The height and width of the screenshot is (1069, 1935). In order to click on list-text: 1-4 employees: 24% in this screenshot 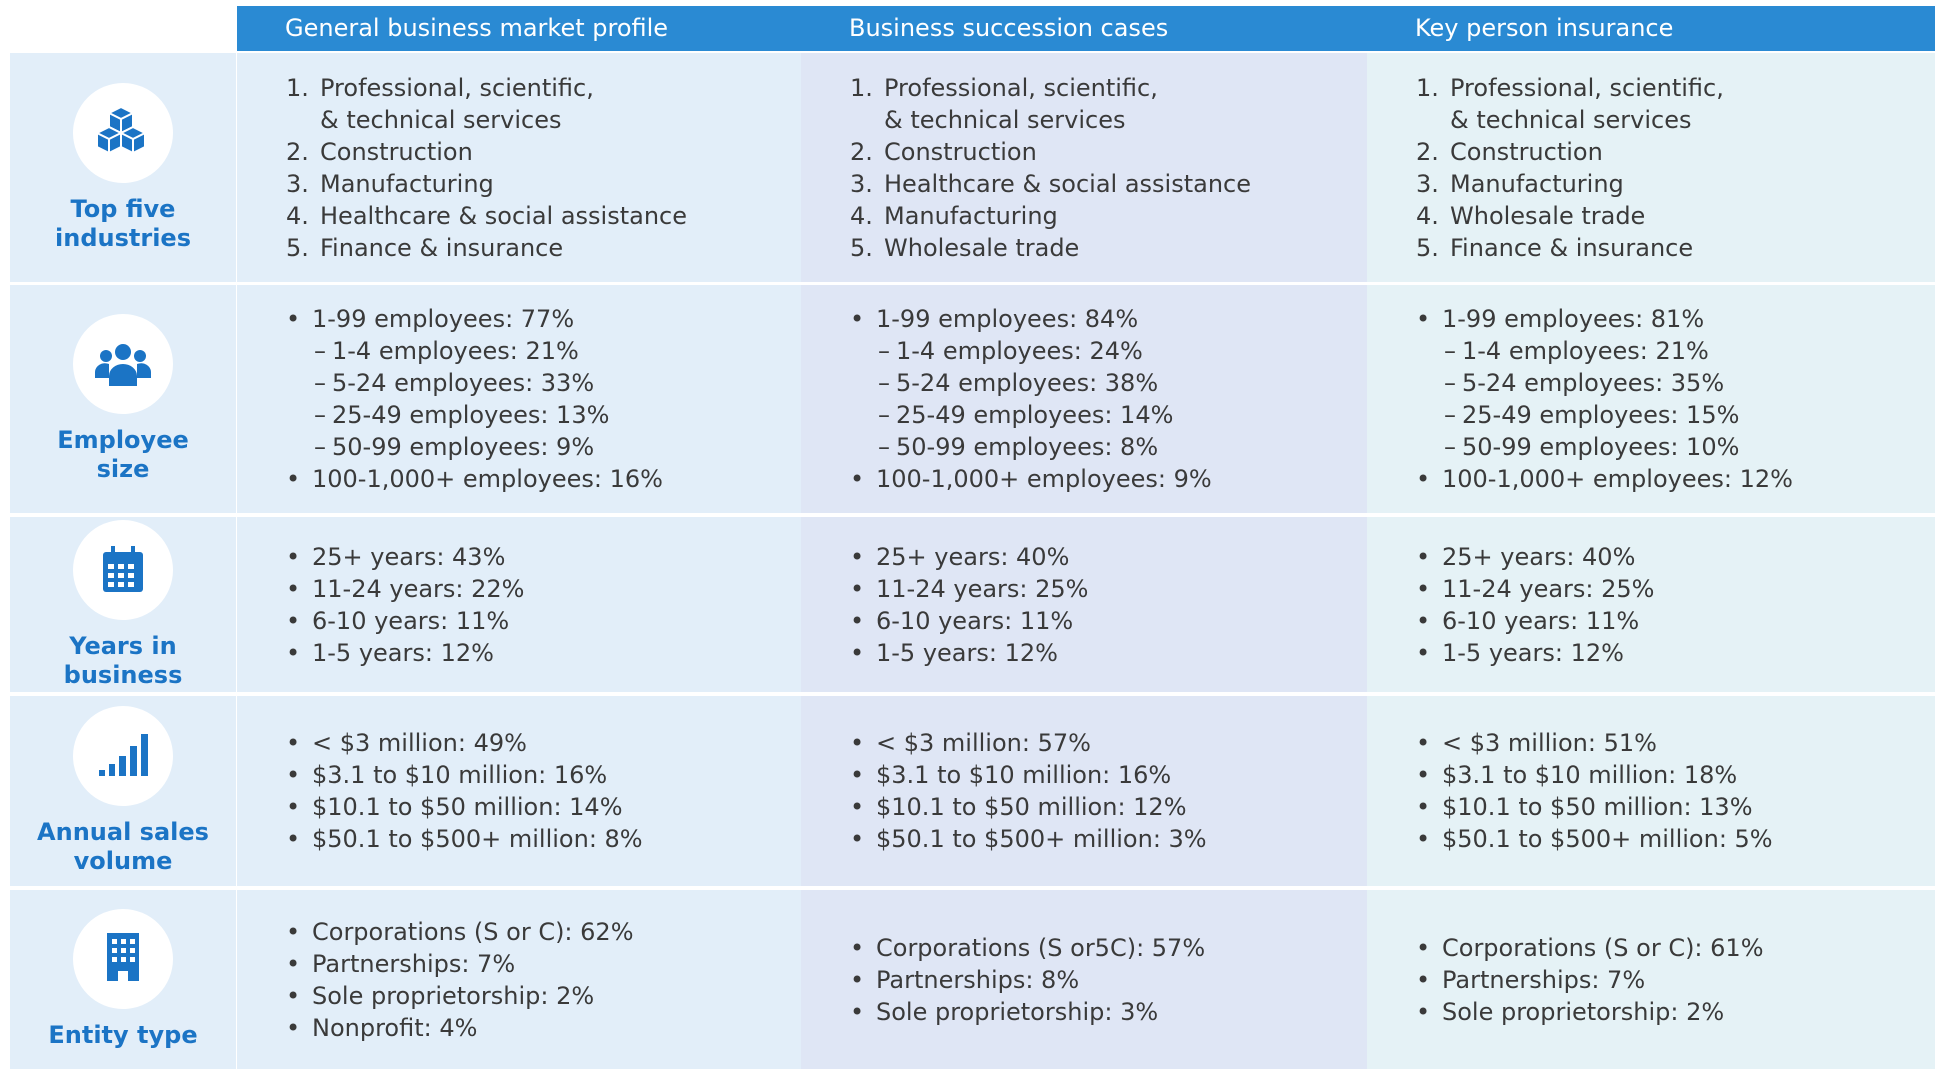, I will do `click(1019, 351)`.